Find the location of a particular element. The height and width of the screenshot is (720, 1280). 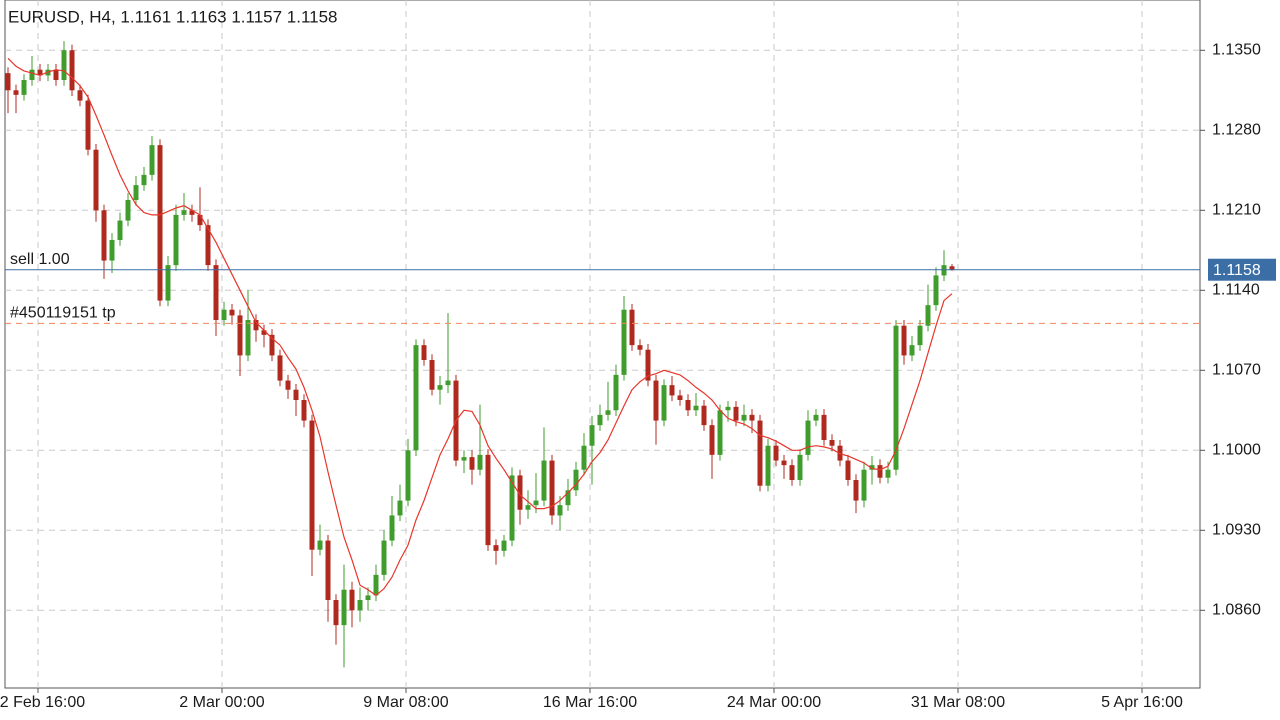

y-tick-label: 1.0930 is located at coordinates (1236, 530).